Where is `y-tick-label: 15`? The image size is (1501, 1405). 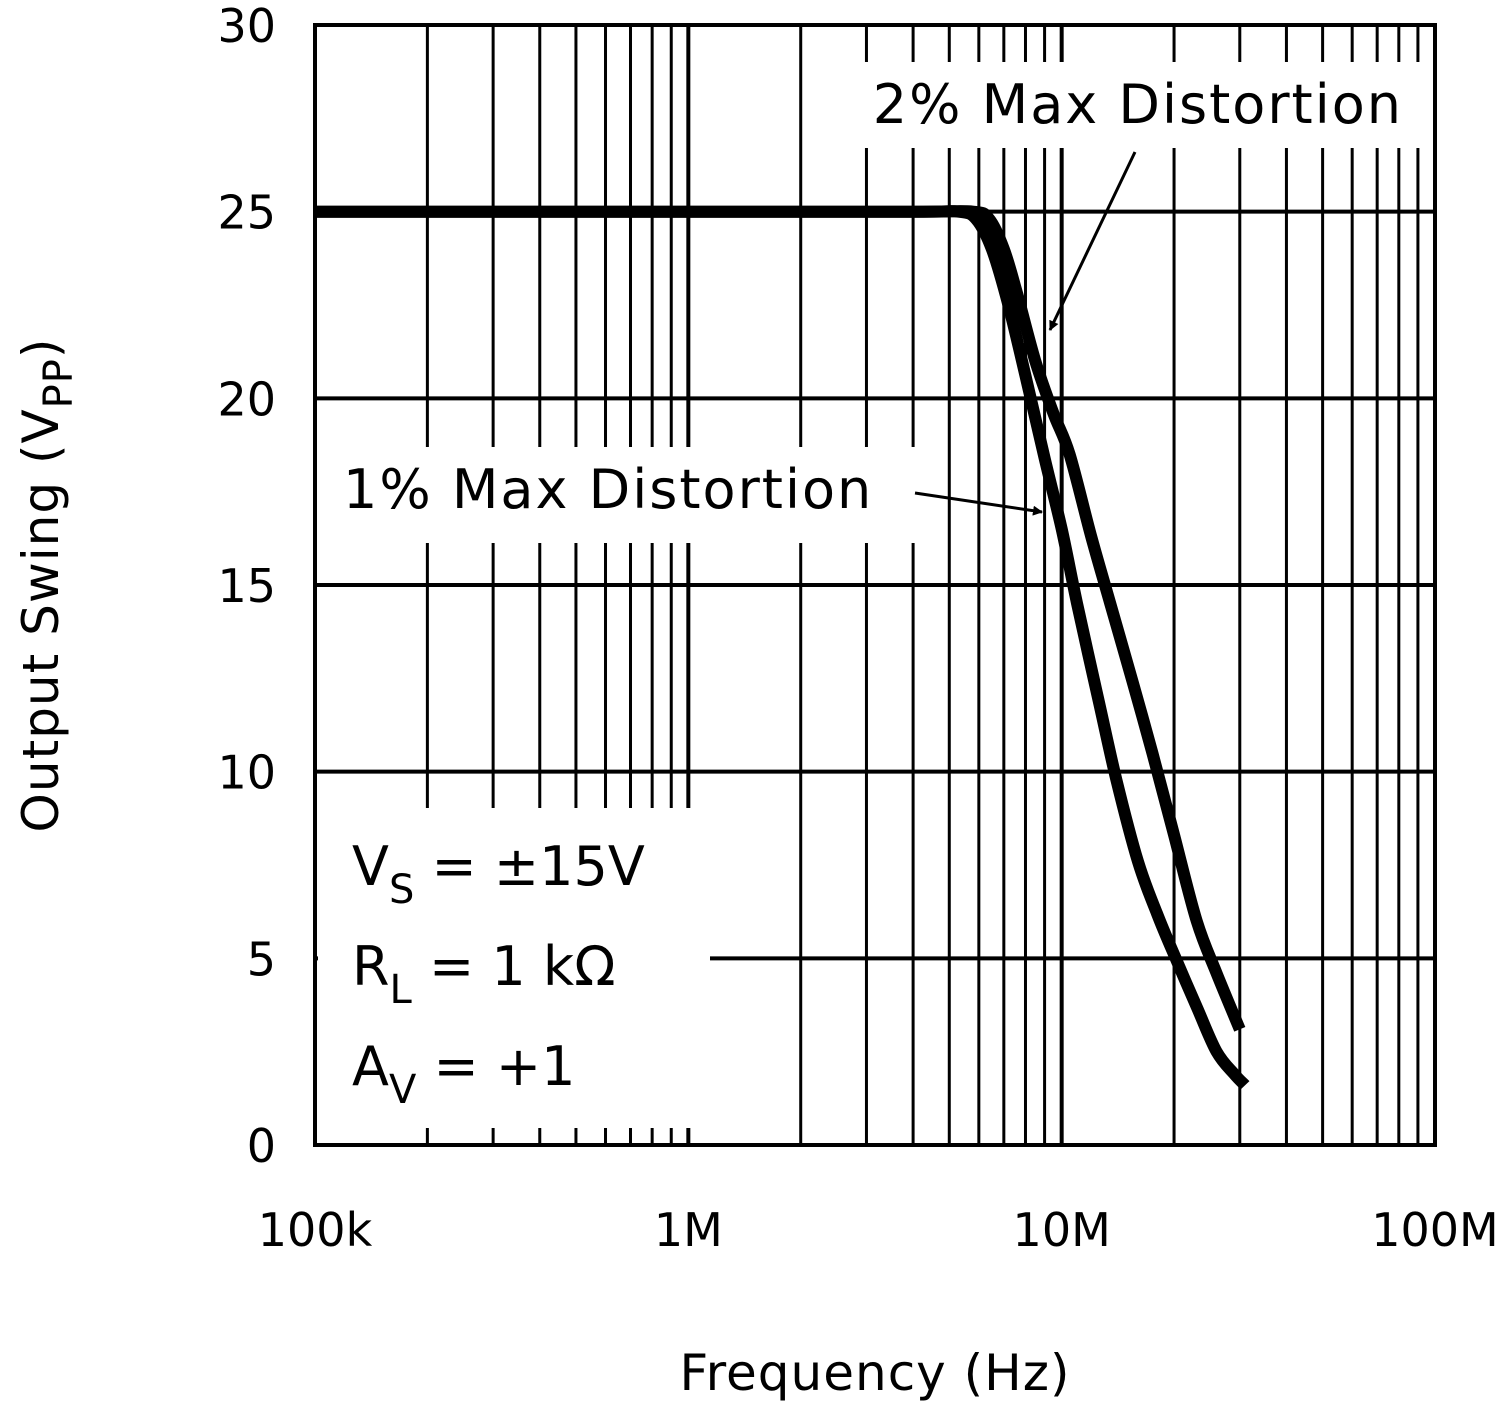 y-tick-label: 15 is located at coordinates (246, 586).